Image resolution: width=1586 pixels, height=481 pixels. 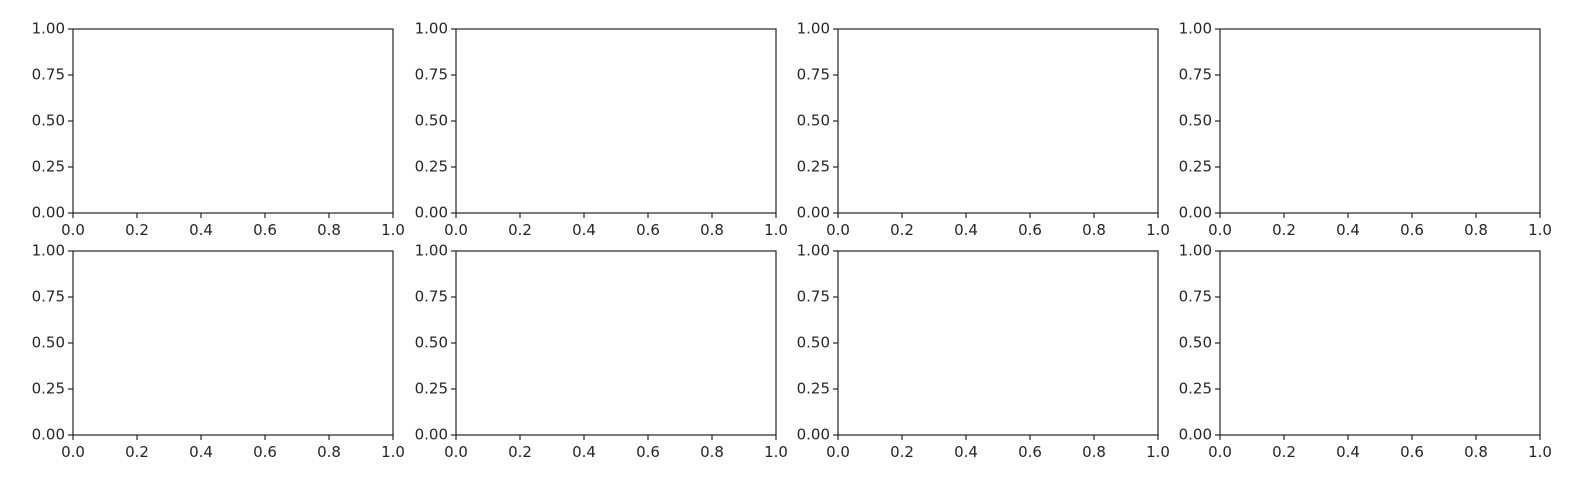 What do you see at coordinates (393, 230) in the screenshot?
I see `subplot-1-x-tick-label: 1.0` at bounding box center [393, 230].